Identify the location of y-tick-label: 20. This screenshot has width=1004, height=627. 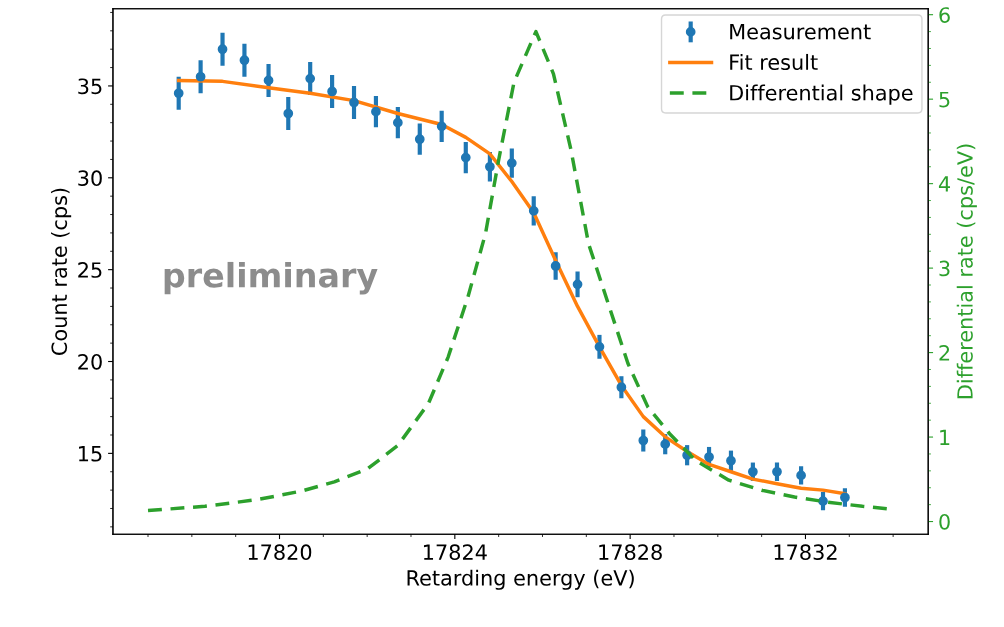
(90, 361).